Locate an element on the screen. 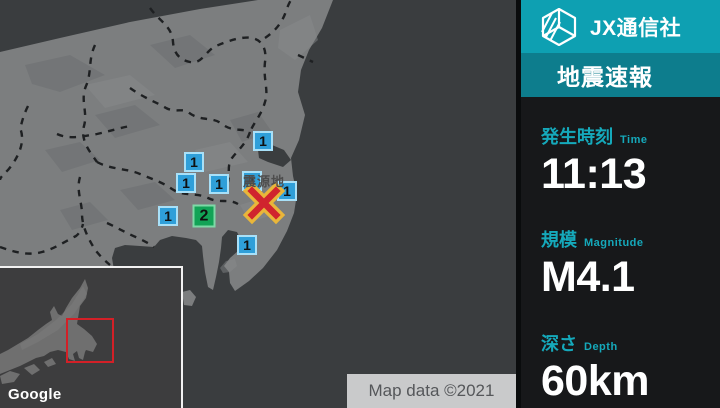 The image size is (720, 408). brand-bar: JX通信社 is located at coordinates (620, 26).